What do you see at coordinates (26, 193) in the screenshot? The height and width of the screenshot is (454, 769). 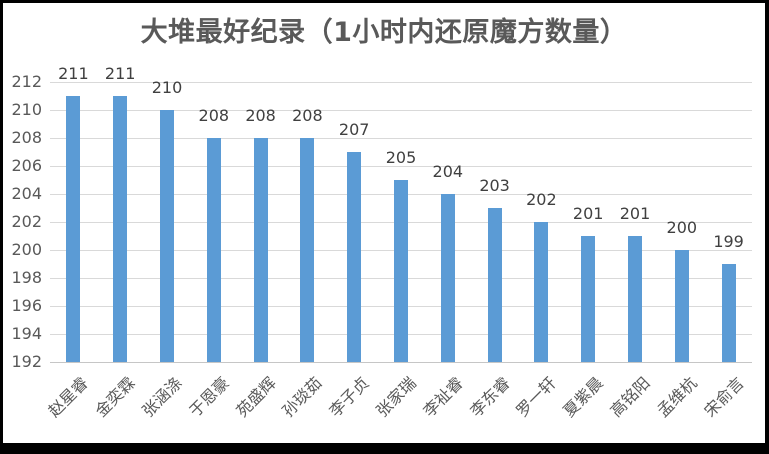 I see `y-axis-tick-label: 204` at bounding box center [26, 193].